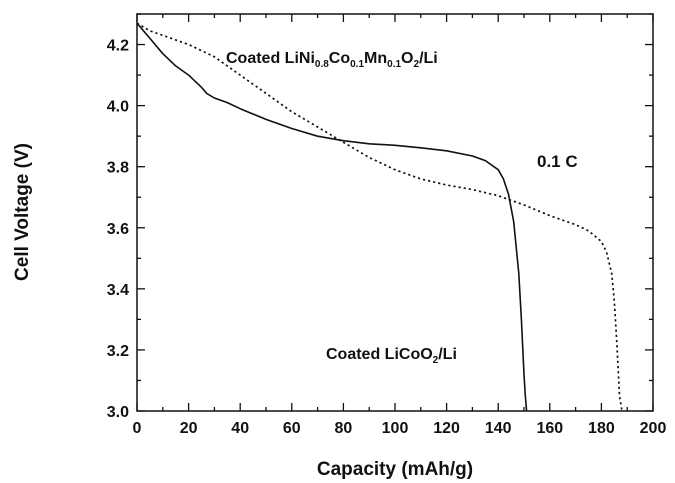 The height and width of the screenshot is (483, 675). I want to click on x-tick-label: 0, so click(137, 428).